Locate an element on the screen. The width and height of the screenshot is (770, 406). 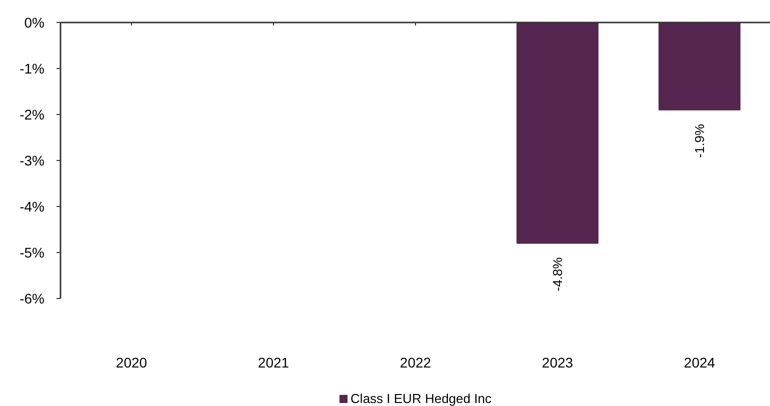
legend-label: Class I EUR Hedged Inc is located at coordinates (421, 398).